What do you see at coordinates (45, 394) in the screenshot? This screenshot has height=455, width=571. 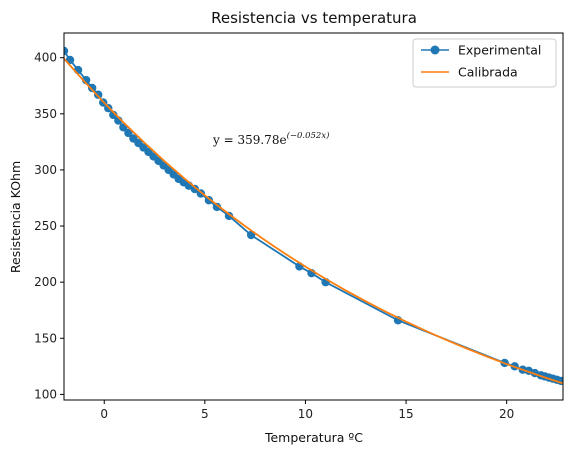 I see `y-tick-label: 100` at bounding box center [45, 394].